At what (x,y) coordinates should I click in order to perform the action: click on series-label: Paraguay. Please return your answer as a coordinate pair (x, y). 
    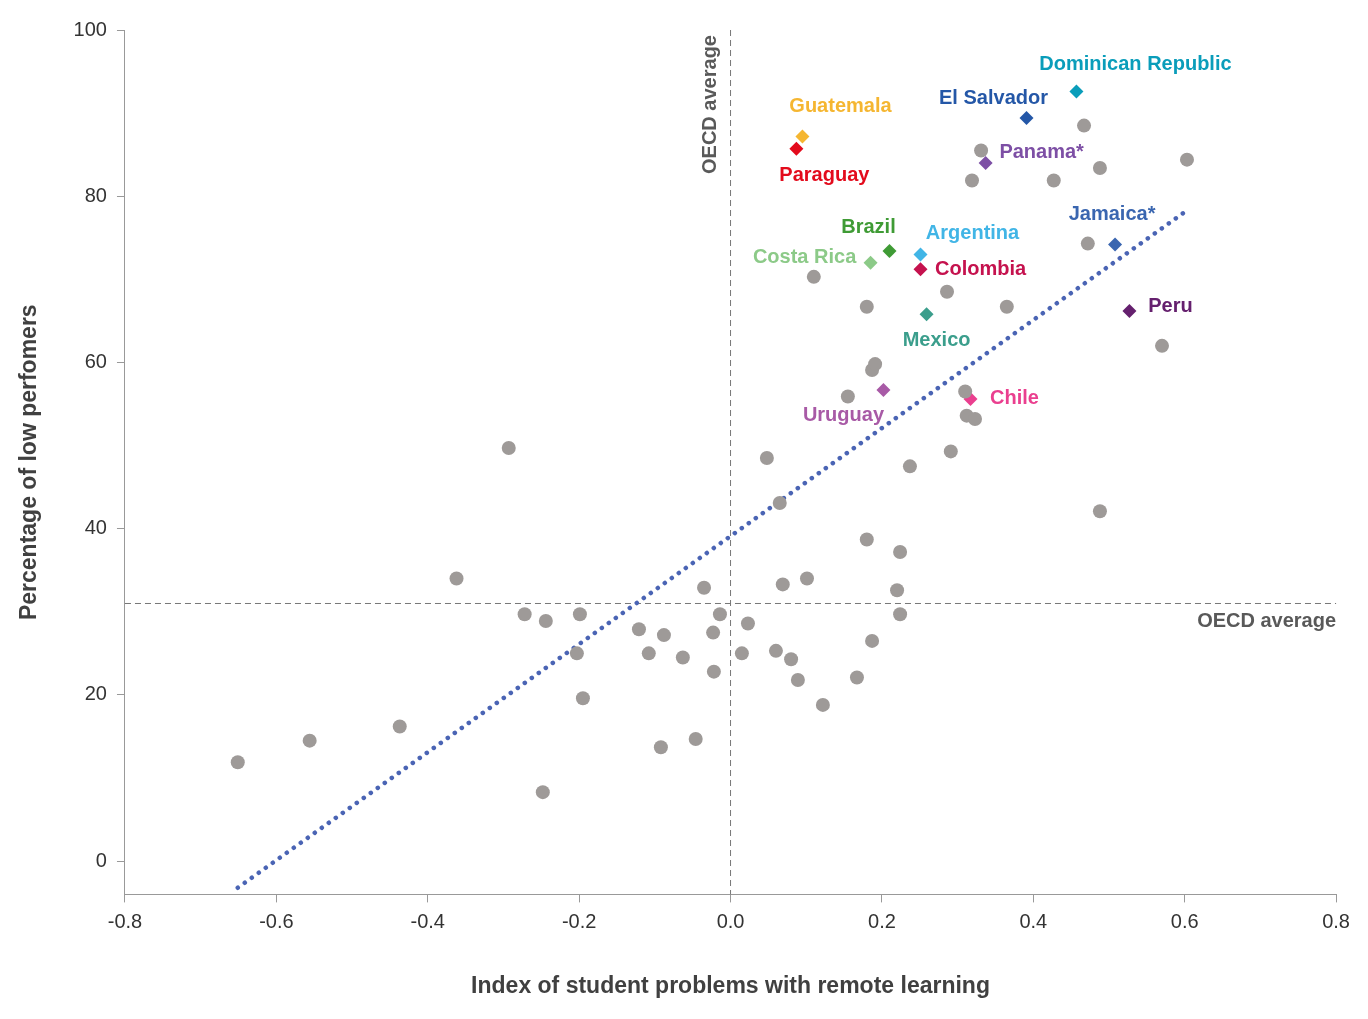
    Looking at the image, I should click on (825, 174).